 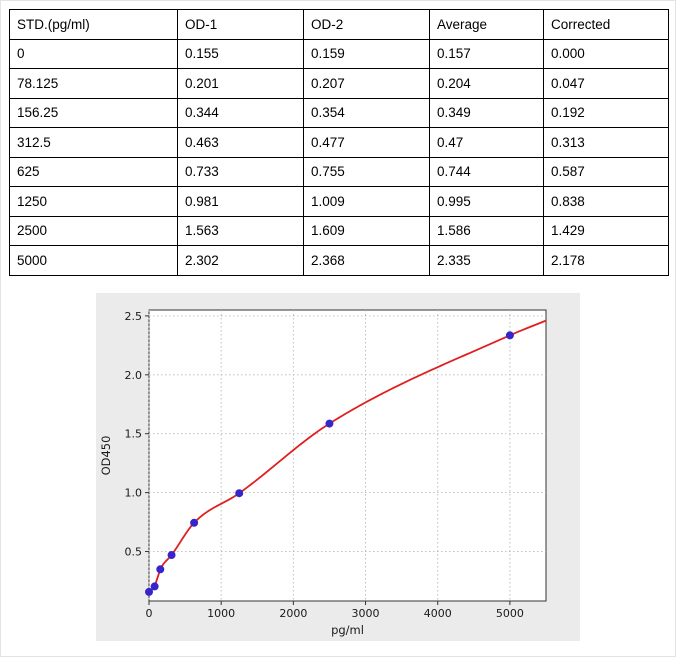 I want to click on table-row: 312.5 0.463 0.477 0.47 0.313, so click(x=339, y=142).